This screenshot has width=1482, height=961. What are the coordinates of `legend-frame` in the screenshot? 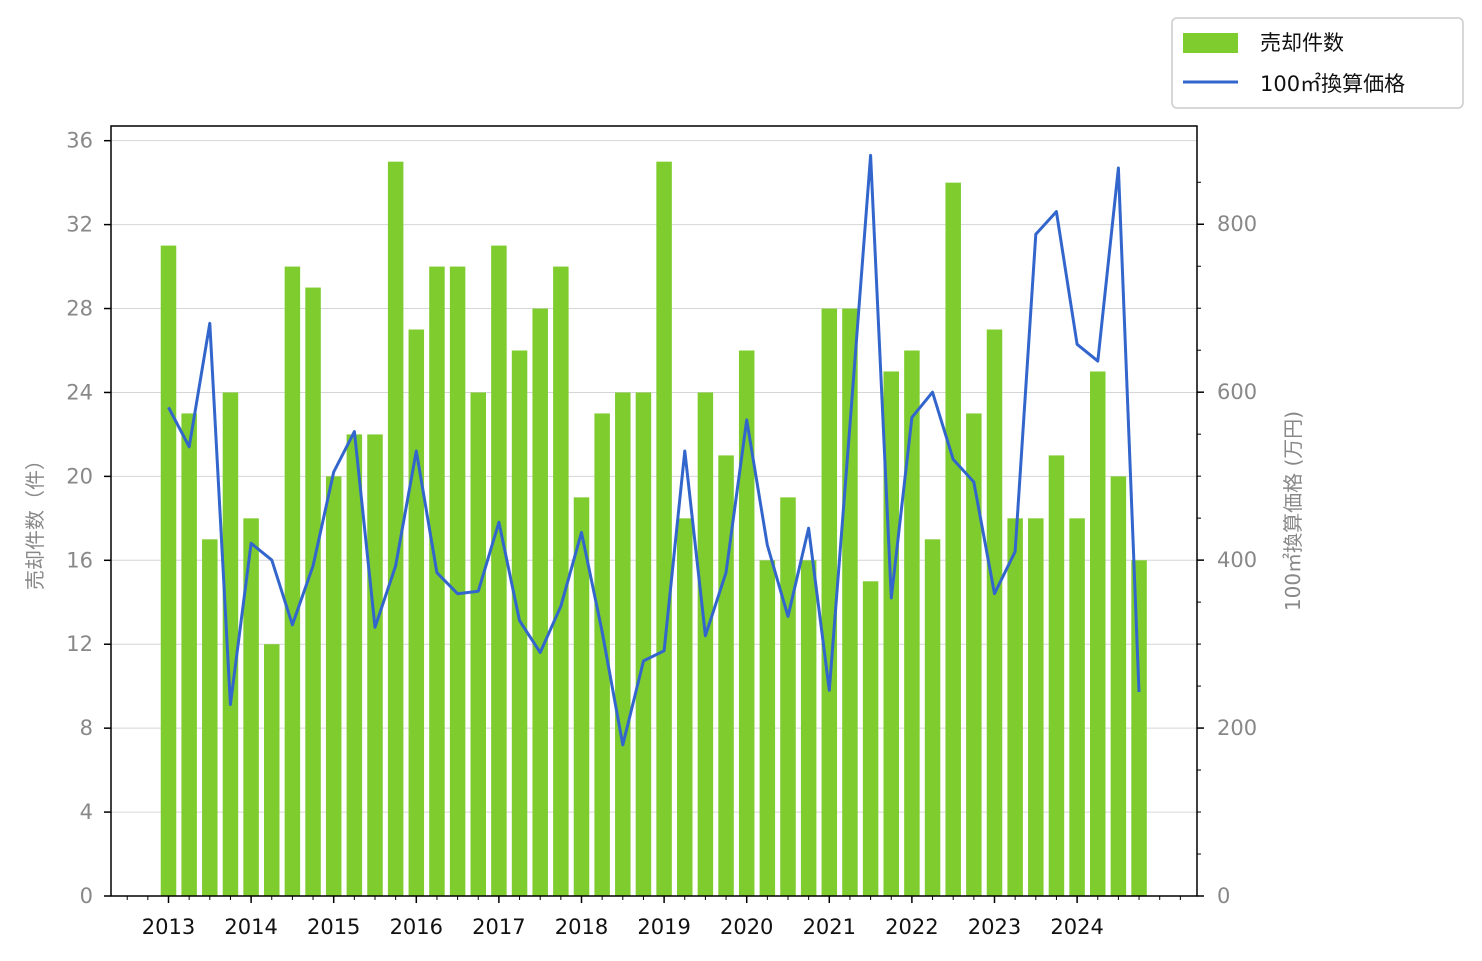 It's located at (1317, 63).